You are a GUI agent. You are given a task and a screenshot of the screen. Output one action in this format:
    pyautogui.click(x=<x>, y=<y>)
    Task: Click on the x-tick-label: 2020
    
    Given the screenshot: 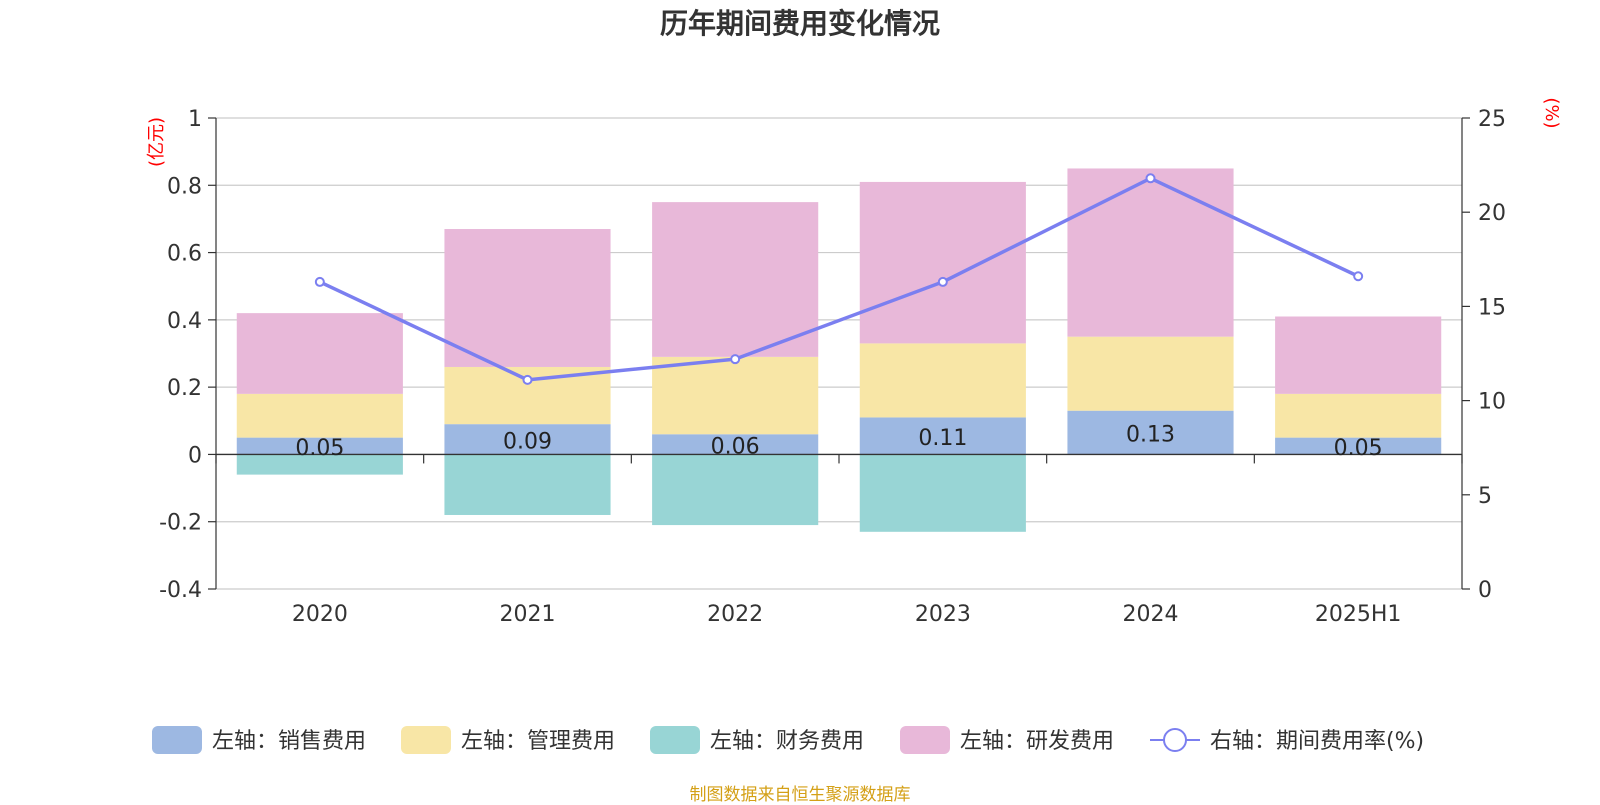 What is the action you would take?
    pyautogui.click(x=320, y=614)
    